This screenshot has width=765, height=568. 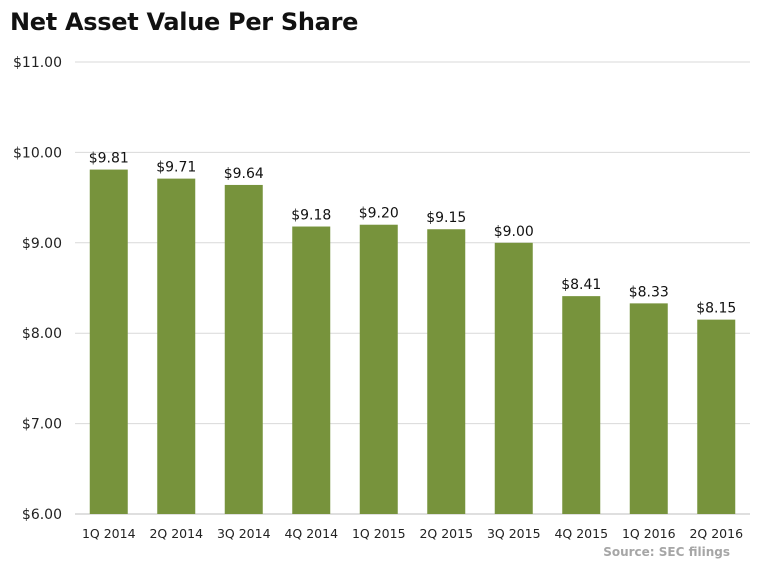 What do you see at coordinates (176, 168) in the screenshot?
I see `data-label: $9.71` at bounding box center [176, 168].